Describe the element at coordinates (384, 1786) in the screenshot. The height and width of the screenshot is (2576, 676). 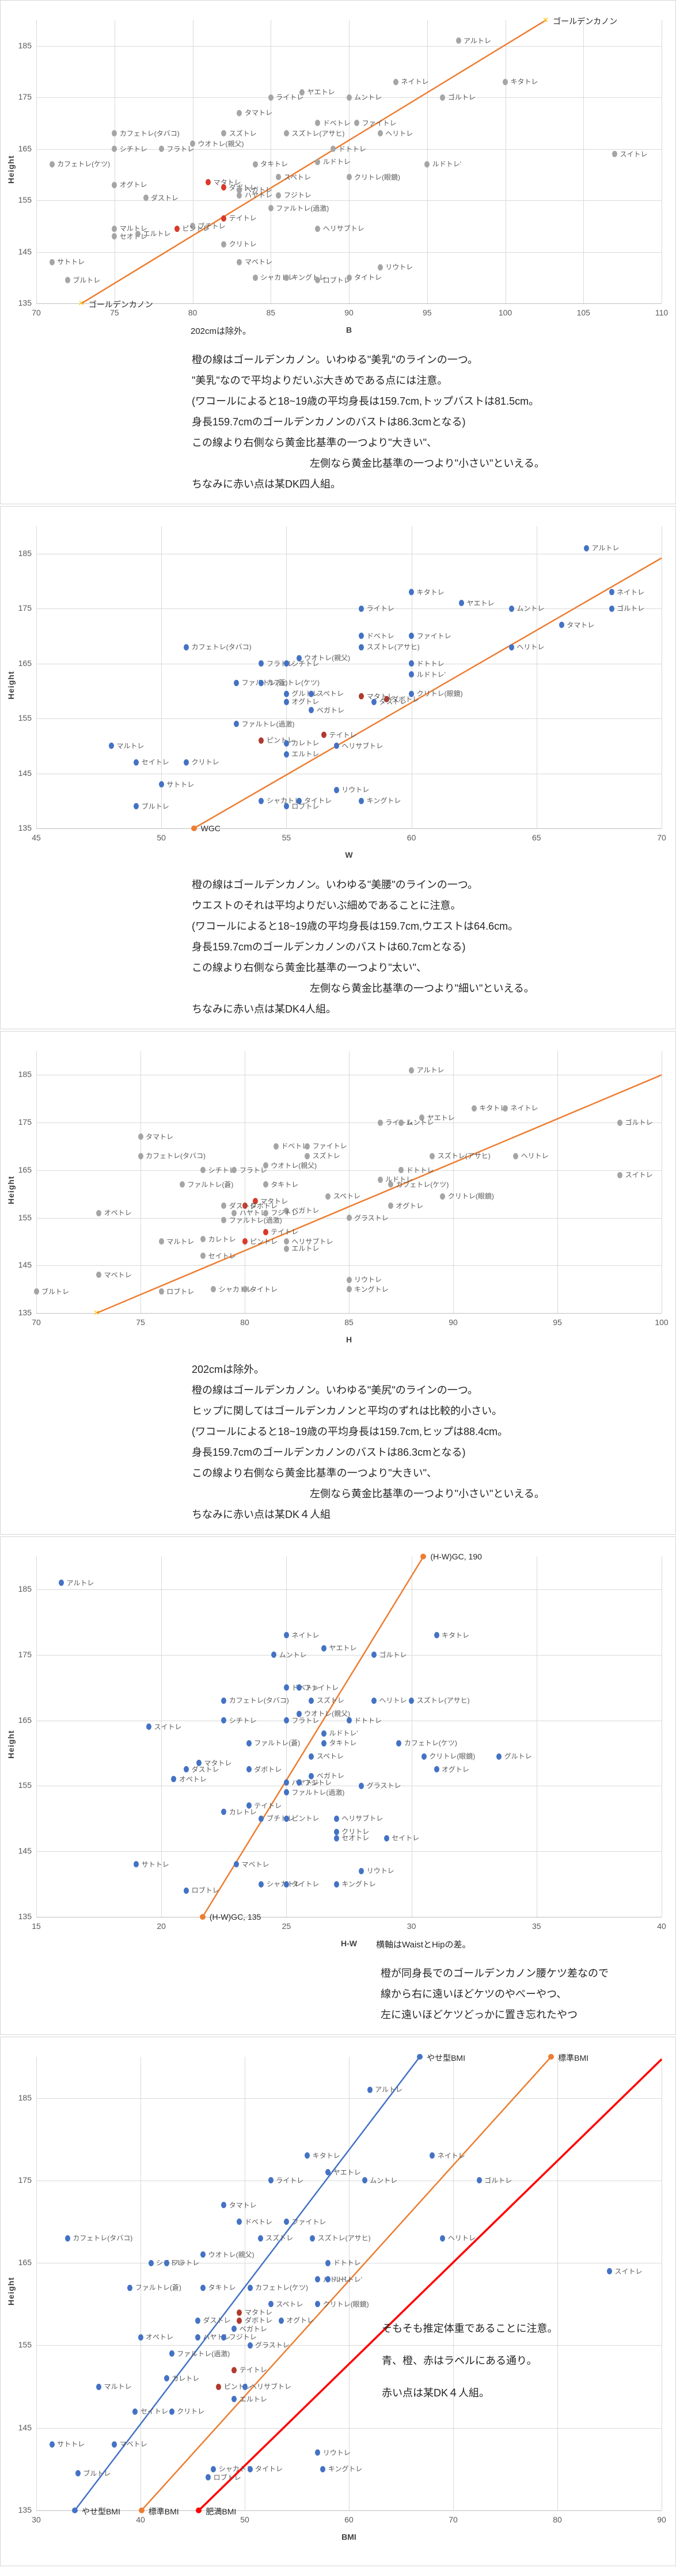
I see `data-point-label: グラストレ` at that location.